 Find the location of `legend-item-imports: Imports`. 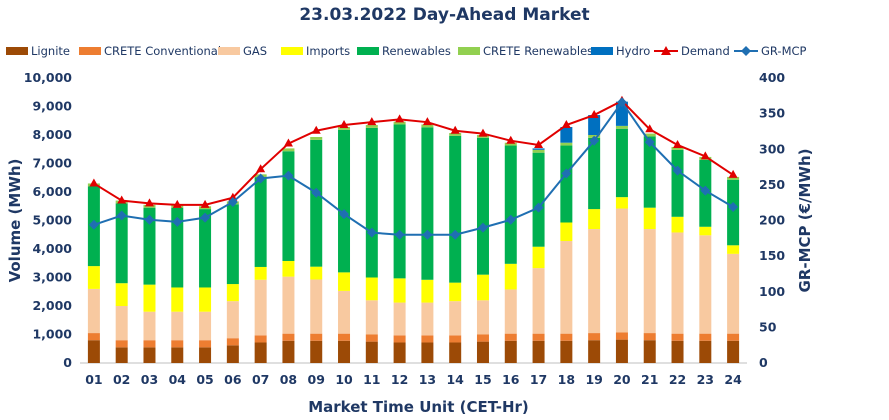

legend-item-imports: Imports is located at coordinates (315, 51).